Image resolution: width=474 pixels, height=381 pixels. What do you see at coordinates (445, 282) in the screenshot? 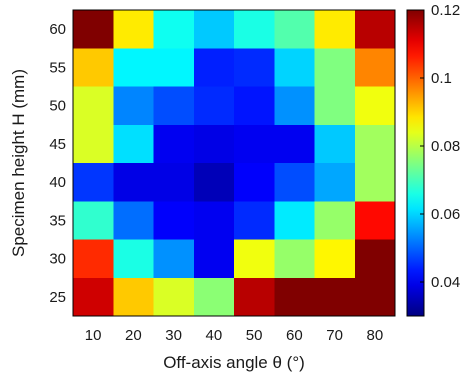
I see `colorbar-tick-label: 0.04` at bounding box center [445, 282].